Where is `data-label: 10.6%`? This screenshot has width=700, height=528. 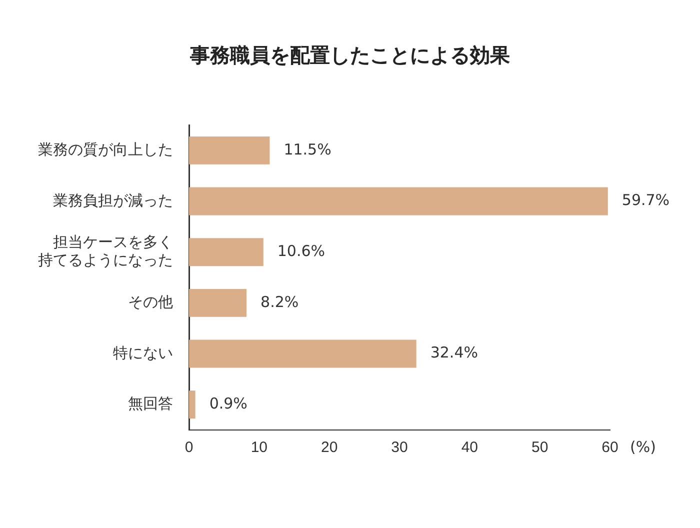
data-label: 10.6% is located at coordinates (301, 251).